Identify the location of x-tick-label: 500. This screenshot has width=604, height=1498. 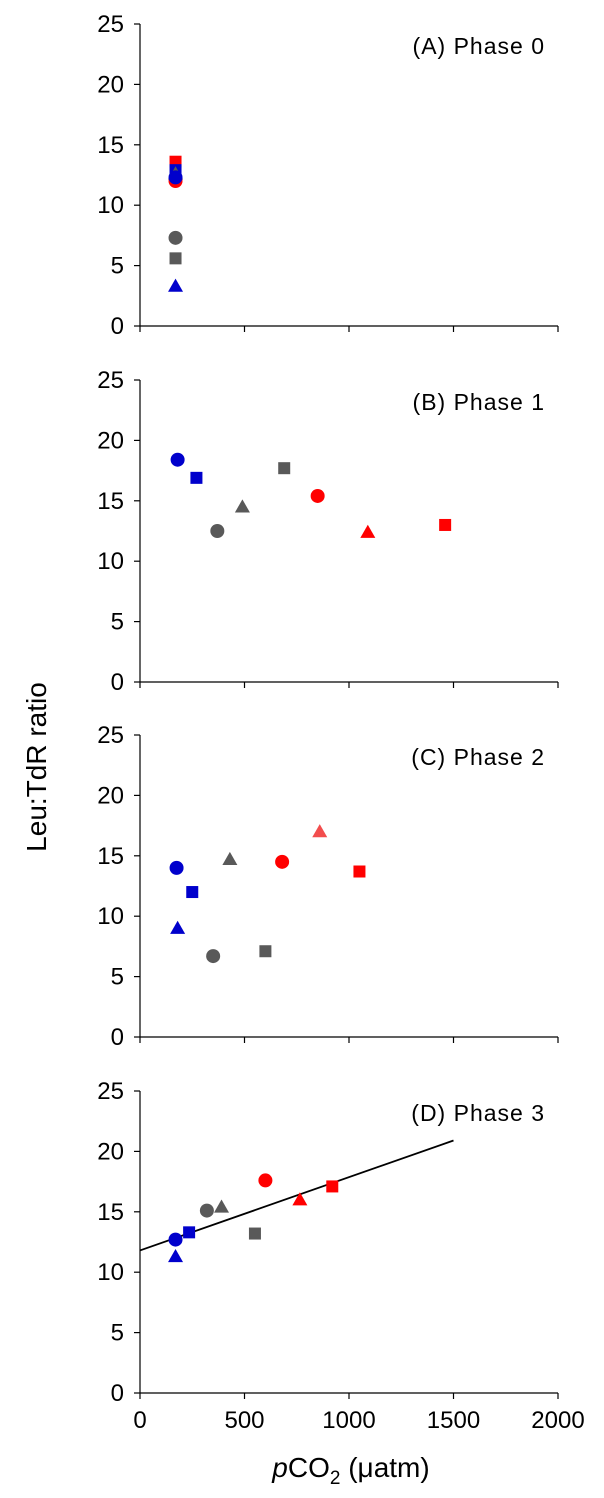
(244, 1420).